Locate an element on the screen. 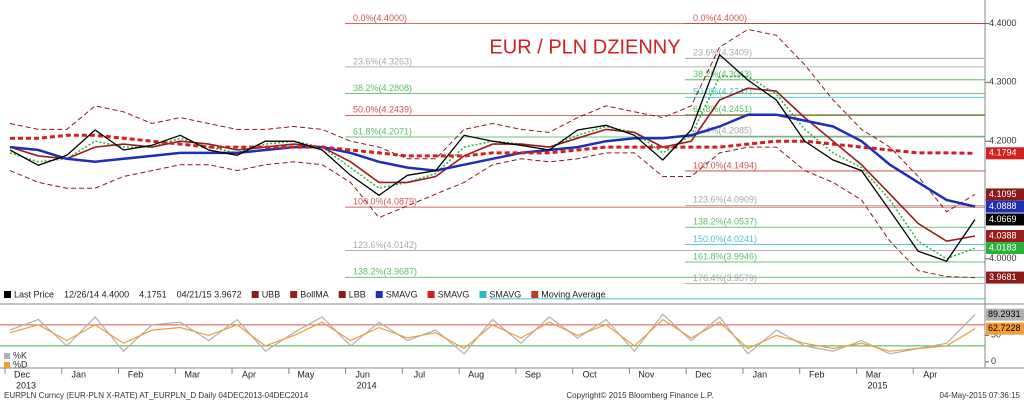  y-tick-label: 0 is located at coordinates (993, 361).